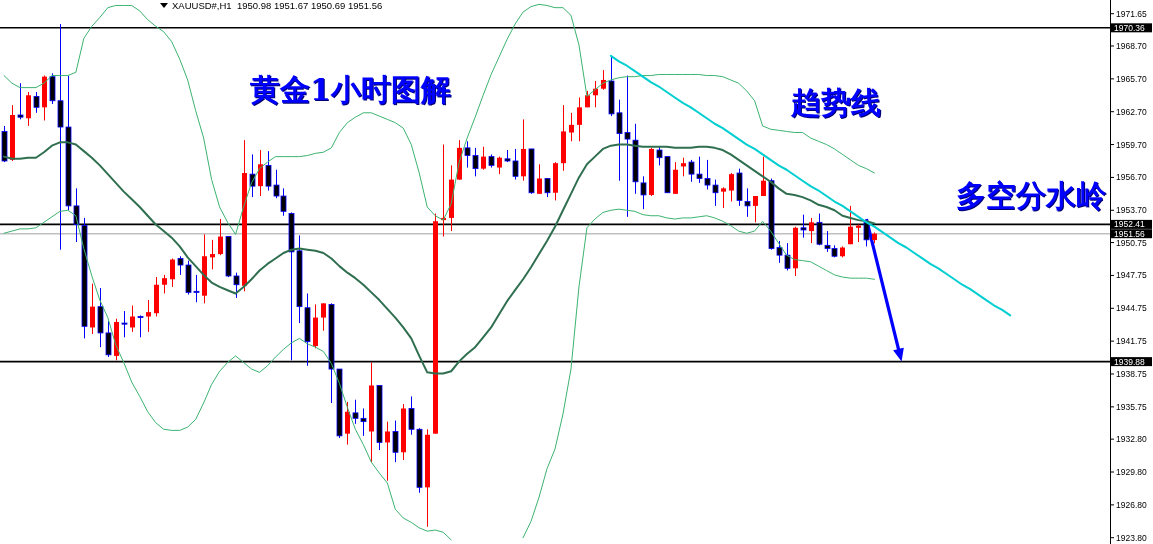 This screenshot has height=544, width=1153. I want to click on y-tick-label: 1953.70, so click(1131, 210).